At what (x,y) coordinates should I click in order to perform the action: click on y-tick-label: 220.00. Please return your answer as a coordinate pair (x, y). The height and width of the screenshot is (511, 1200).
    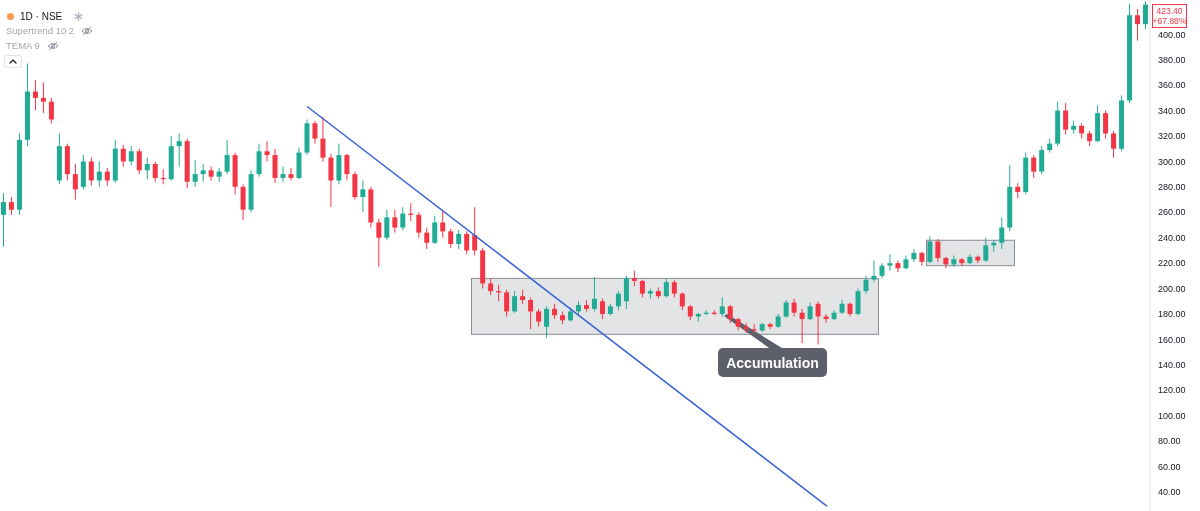
    Looking at the image, I should click on (1172, 263).